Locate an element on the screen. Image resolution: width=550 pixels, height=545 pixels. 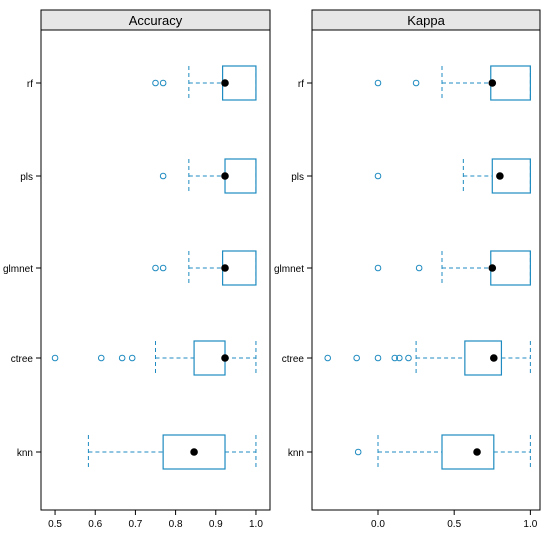
x-tick-label: 0.6 is located at coordinates (95, 524).